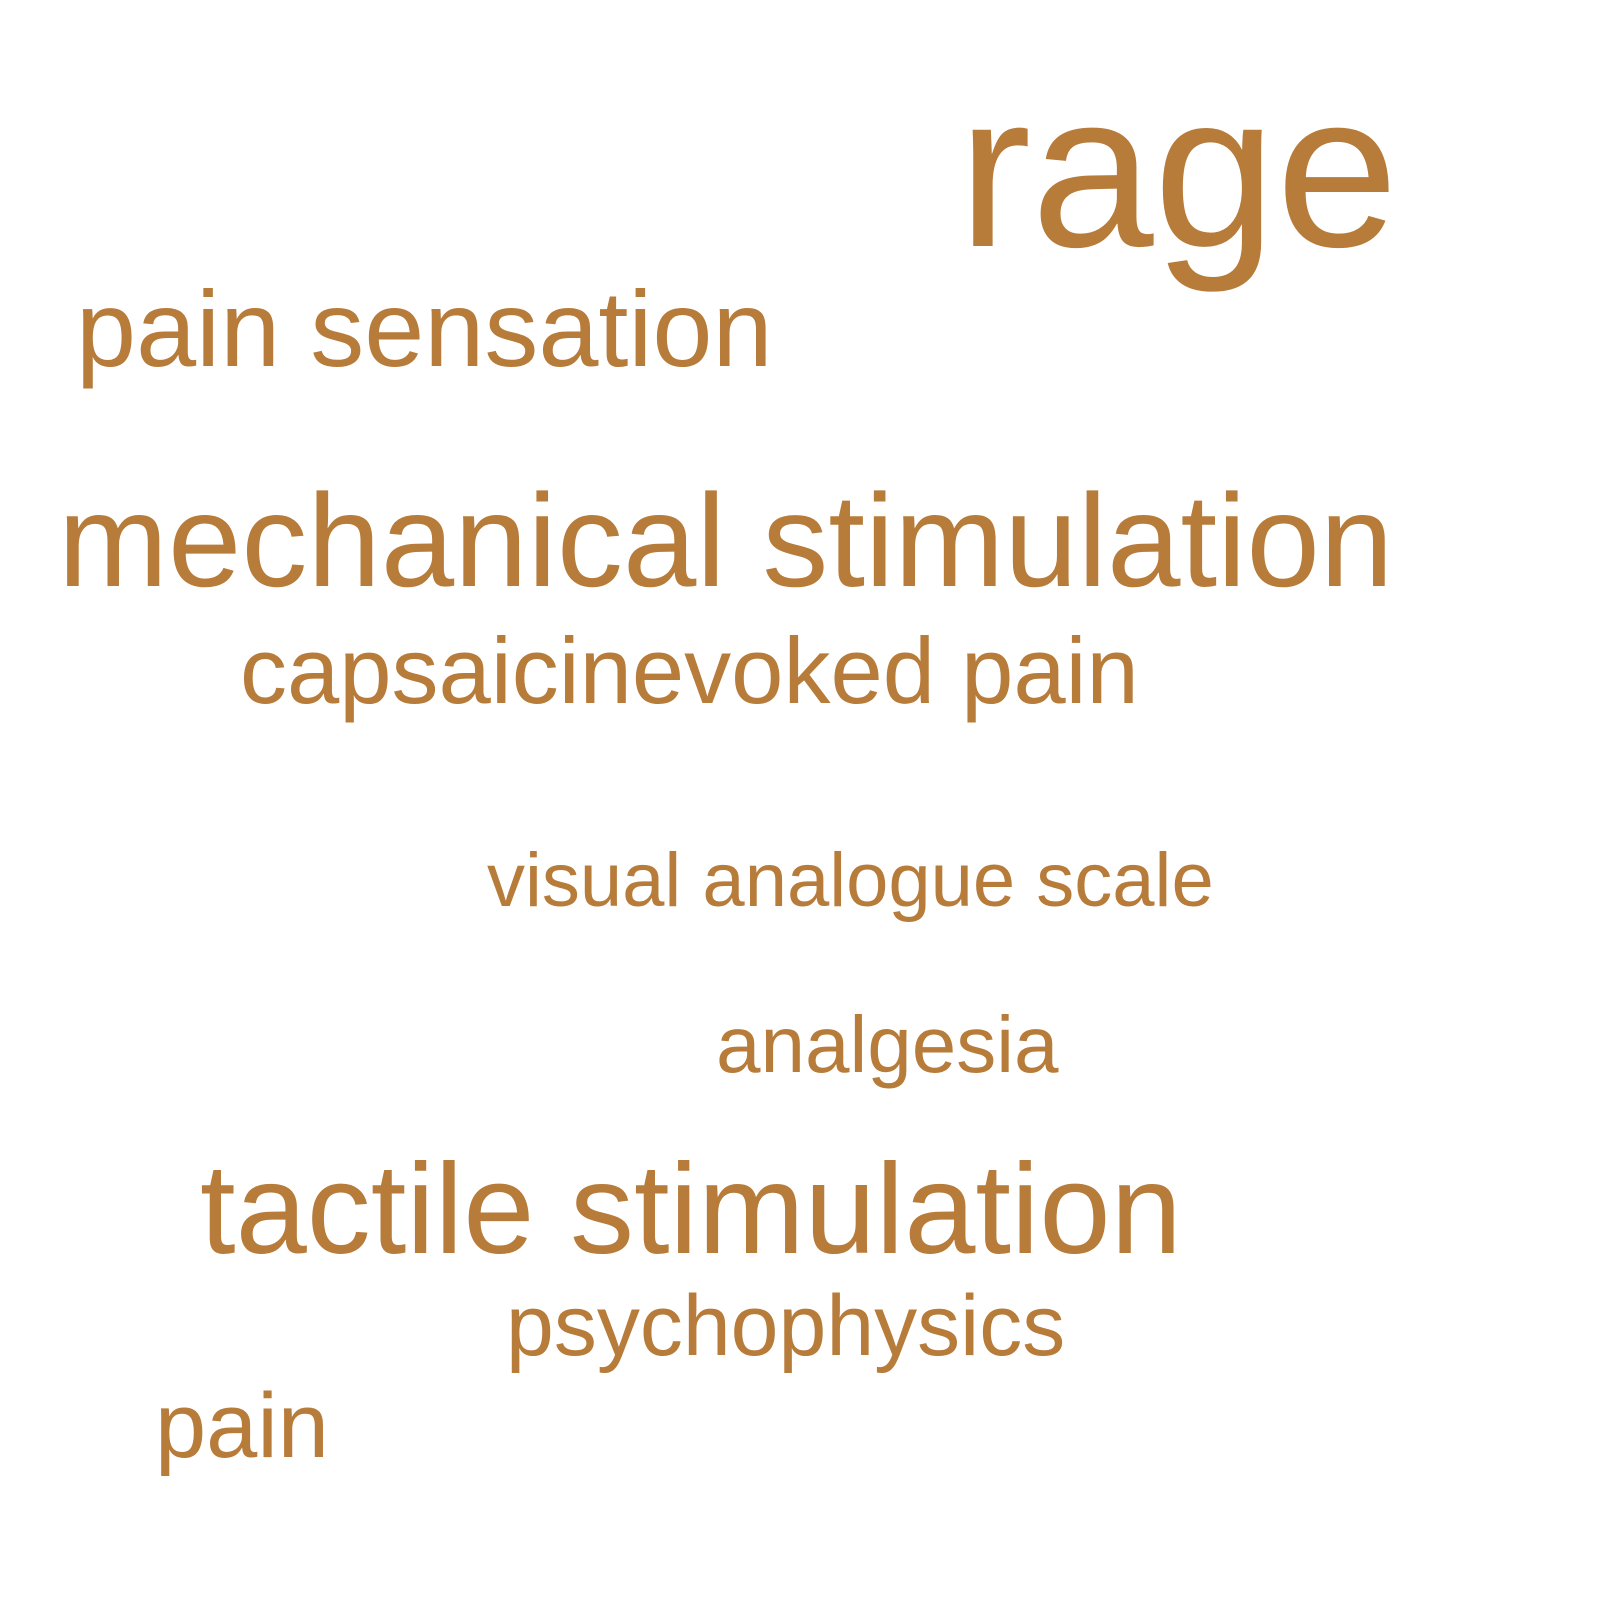  Describe the element at coordinates (850, 880) in the screenshot. I see `word-visual-analogue-scale: visual analogue scale` at that location.